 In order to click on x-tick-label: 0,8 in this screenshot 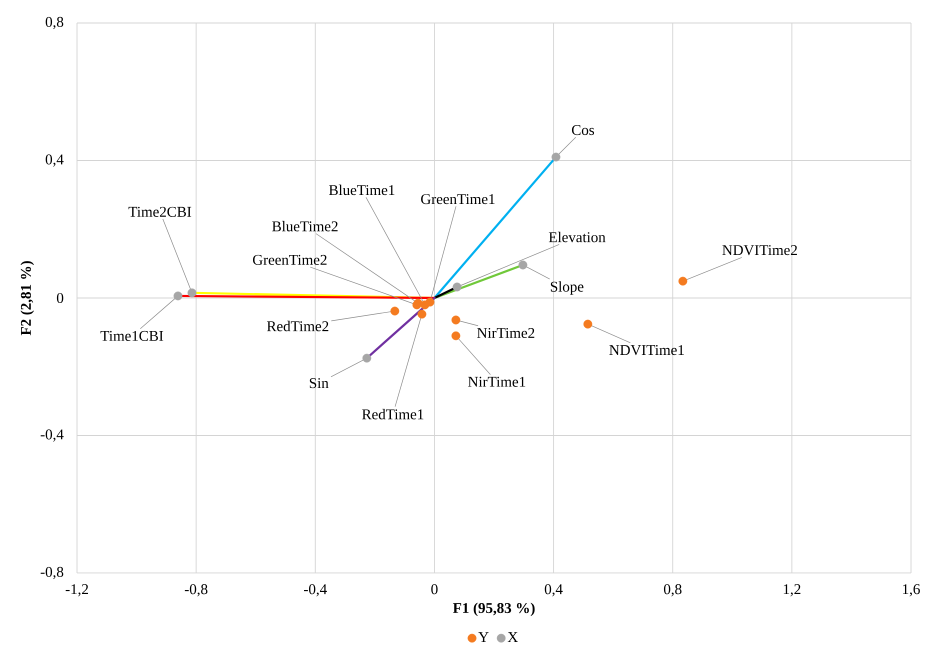, I will do `click(673, 590)`.